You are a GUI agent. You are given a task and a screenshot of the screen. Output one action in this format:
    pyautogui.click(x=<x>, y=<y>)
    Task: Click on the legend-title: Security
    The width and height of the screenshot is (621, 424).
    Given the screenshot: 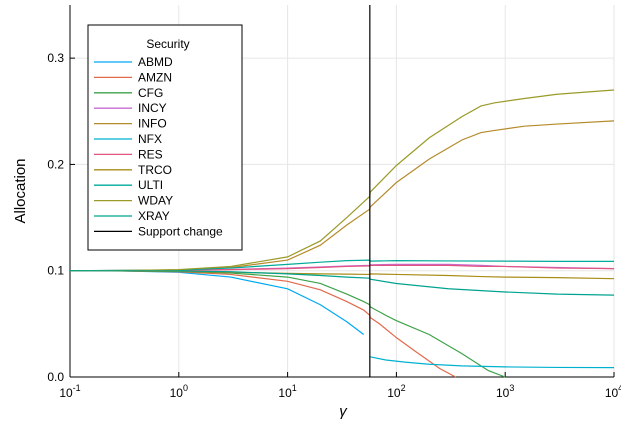 What is the action you would take?
    pyautogui.click(x=167, y=44)
    